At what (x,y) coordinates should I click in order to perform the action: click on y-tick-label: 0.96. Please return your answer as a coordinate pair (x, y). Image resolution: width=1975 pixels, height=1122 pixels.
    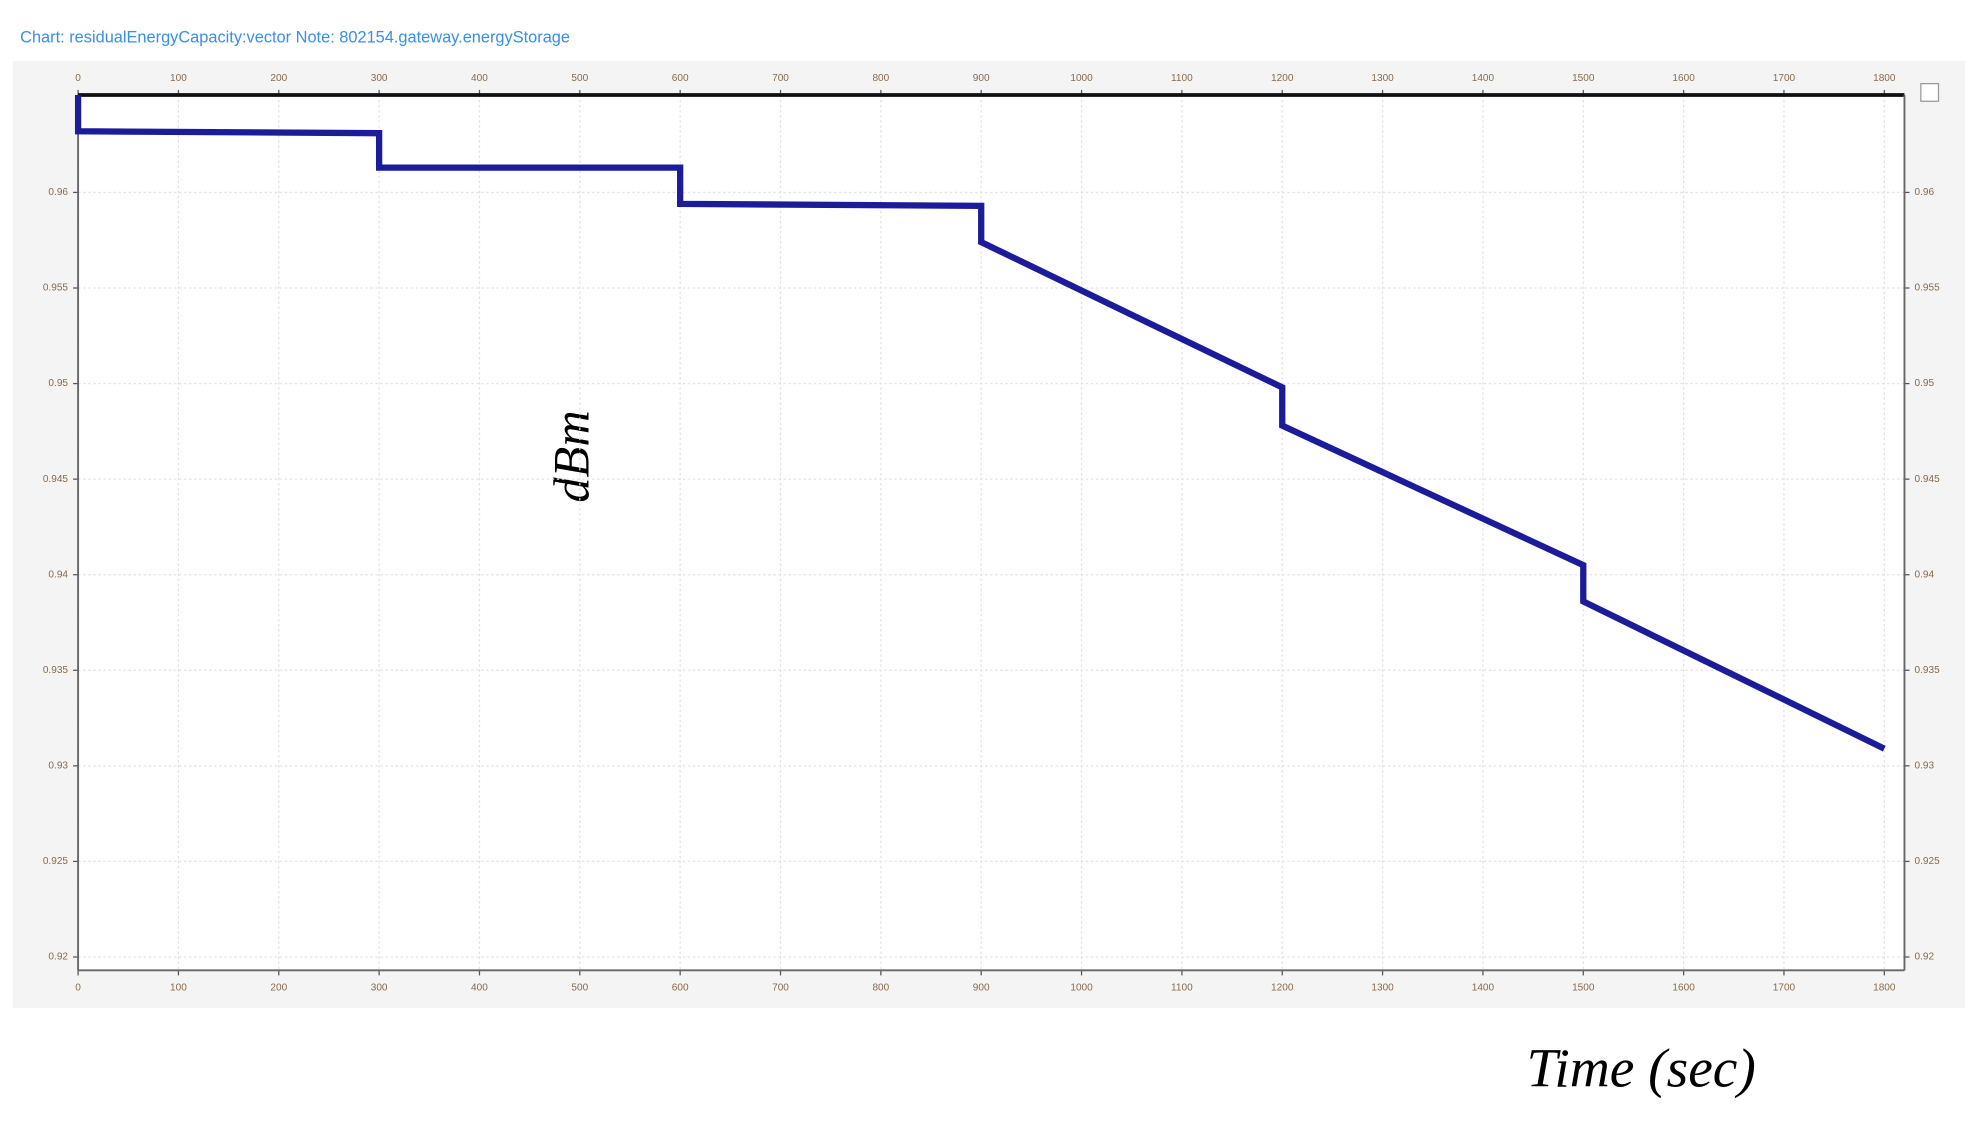
    Looking at the image, I should click on (58, 192).